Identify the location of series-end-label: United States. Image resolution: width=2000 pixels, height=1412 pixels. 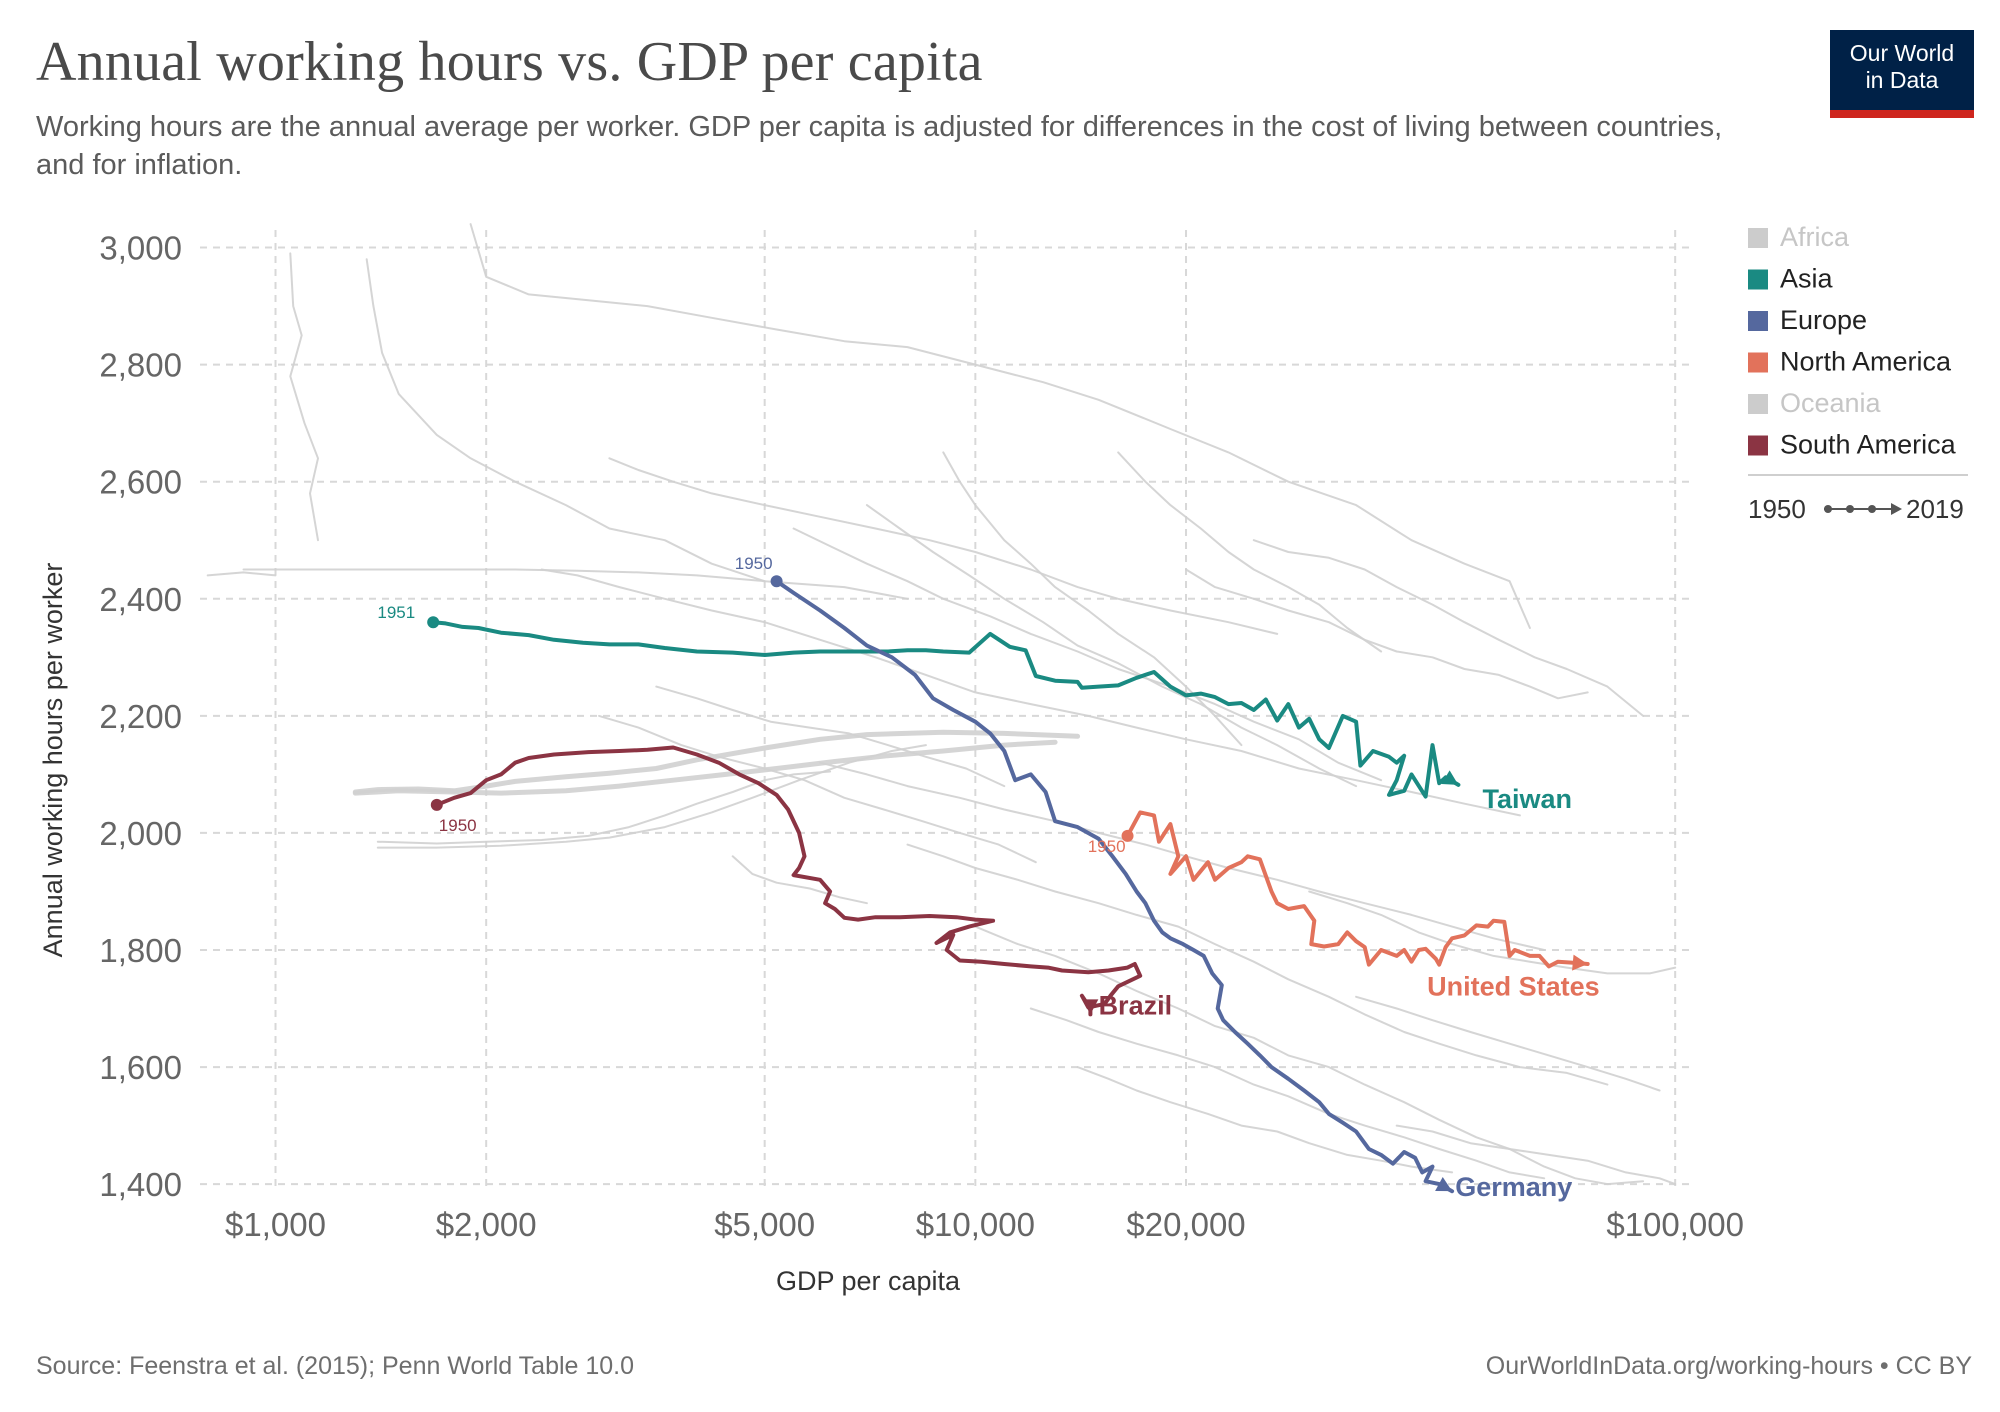
(1513, 986).